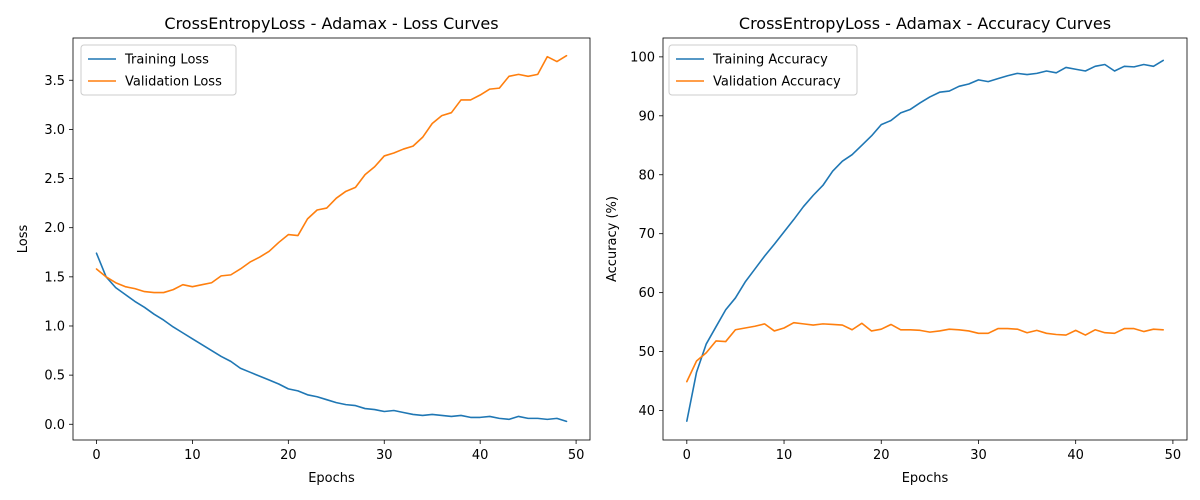 The width and height of the screenshot is (1200, 500). Describe the element at coordinates (331, 23) in the screenshot. I see `loss-chart-title: CrossEntropyLoss - Adamax - Loss Curves` at that location.